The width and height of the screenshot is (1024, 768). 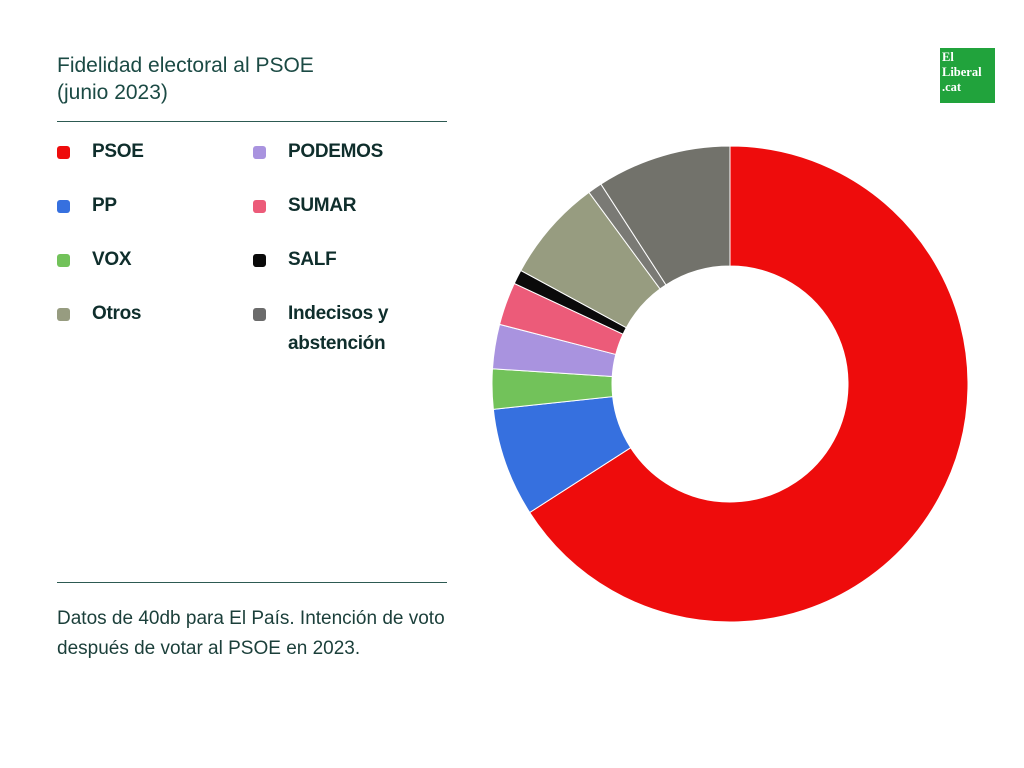 I want to click on legend-label-vox: VOX, so click(x=112, y=259).